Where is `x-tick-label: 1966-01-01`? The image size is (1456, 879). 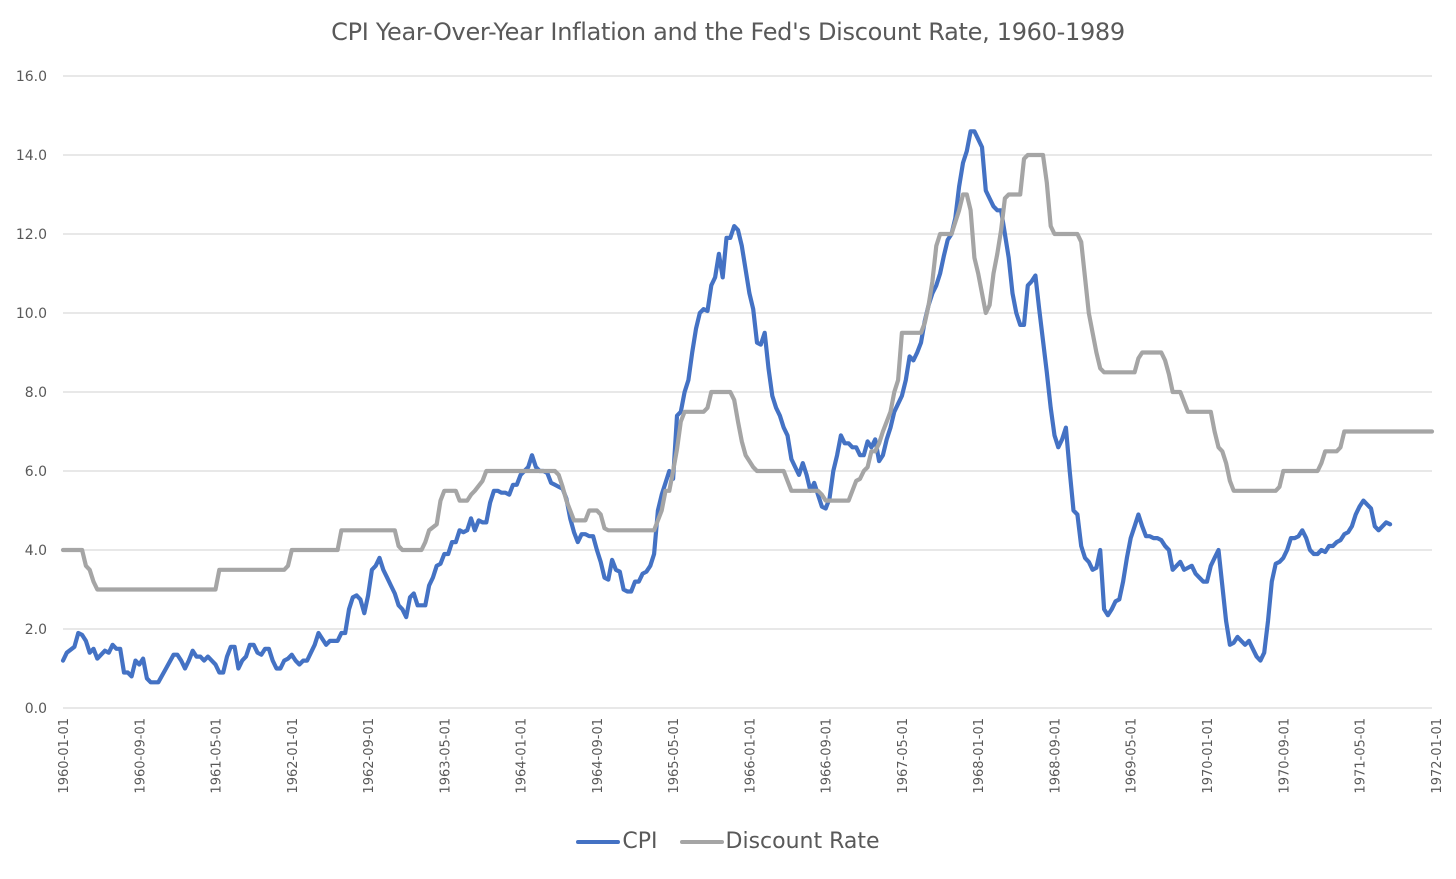
x-tick-label: 1966-01-01 is located at coordinates (750, 756).